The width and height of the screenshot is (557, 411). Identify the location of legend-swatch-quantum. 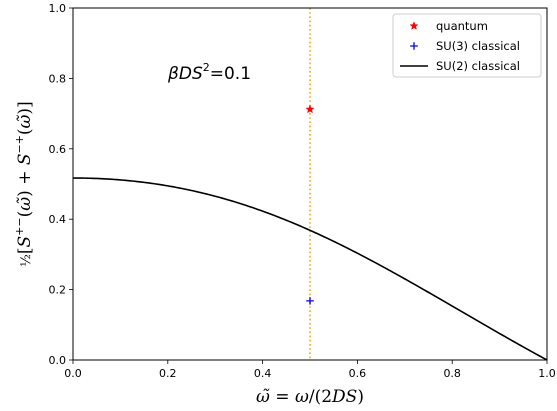
(414, 25).